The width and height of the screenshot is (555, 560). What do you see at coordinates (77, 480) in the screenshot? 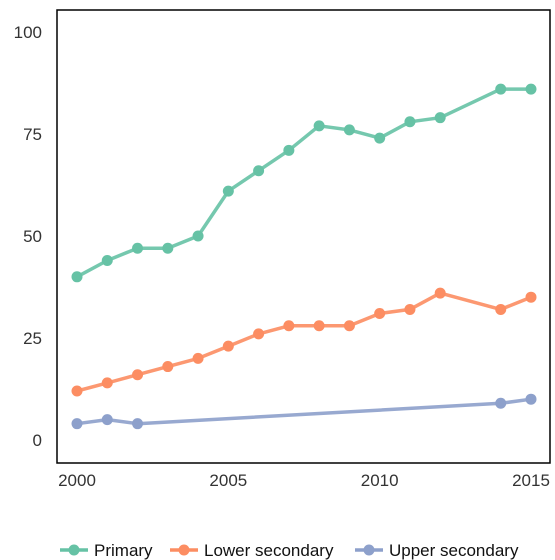
I see `x-tick-label: 2000` at bounding box center [77, 480].